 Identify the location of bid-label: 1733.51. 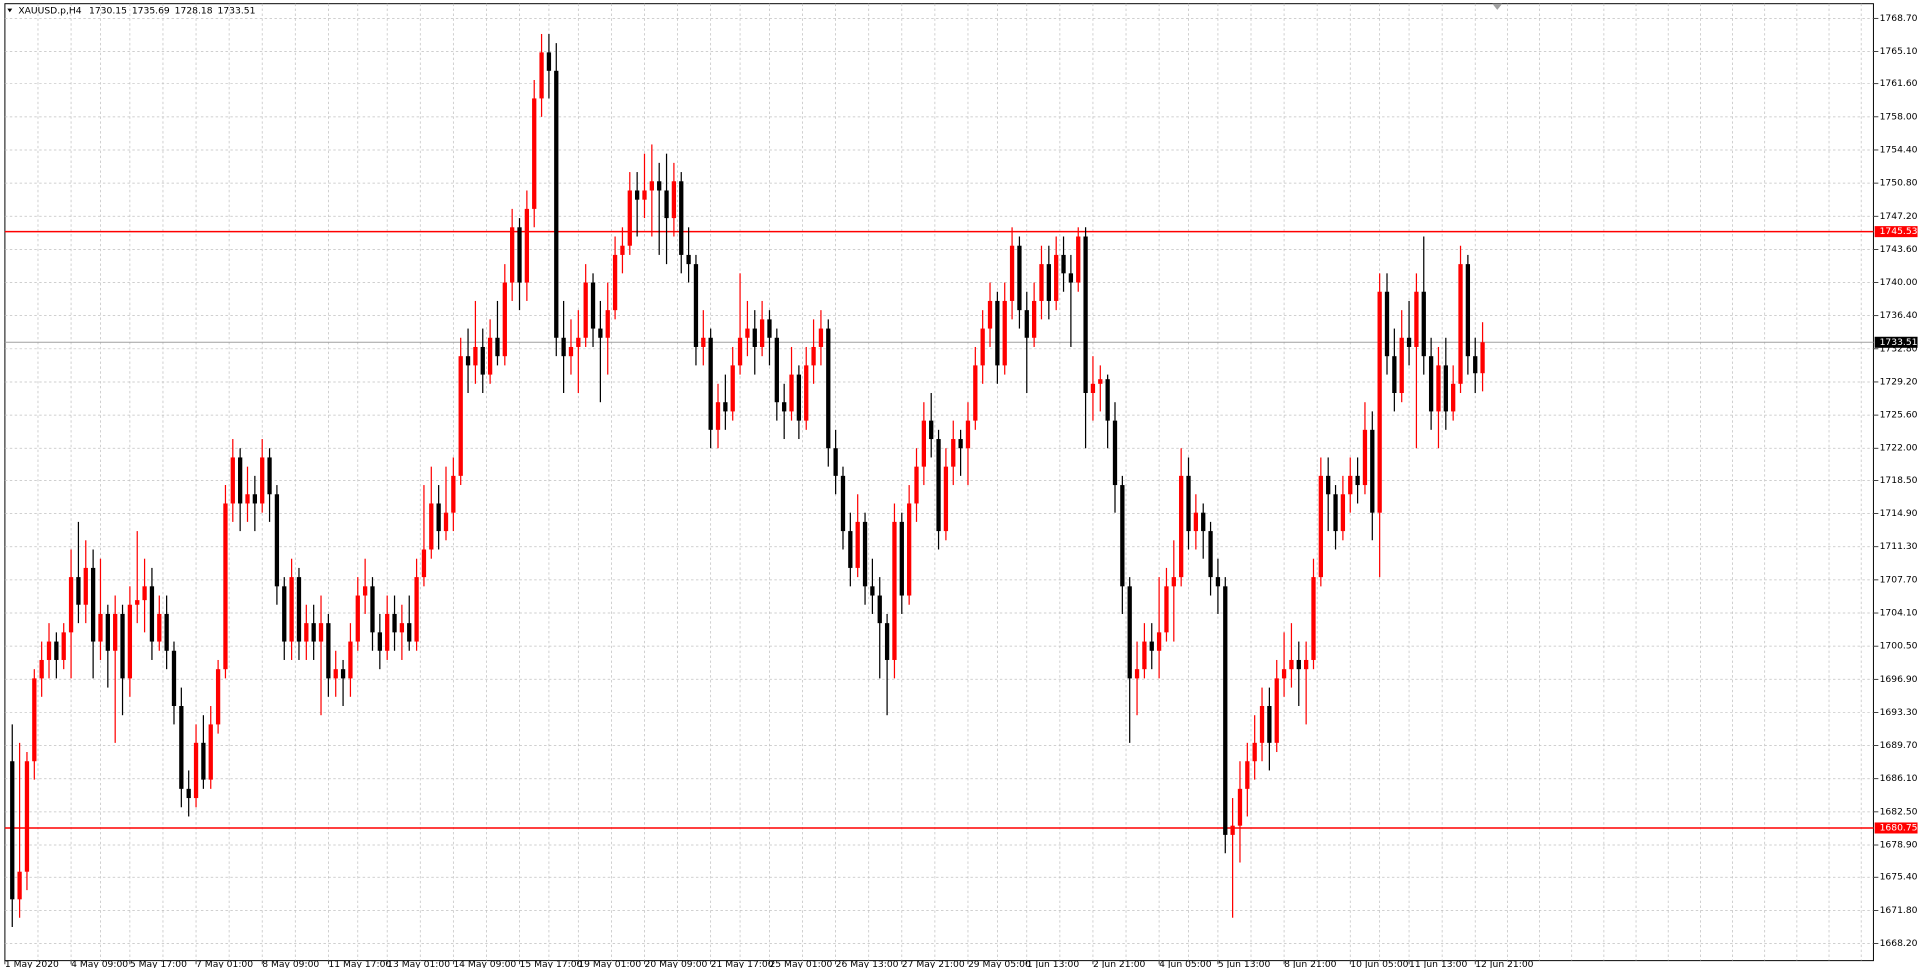
(1899, 342).